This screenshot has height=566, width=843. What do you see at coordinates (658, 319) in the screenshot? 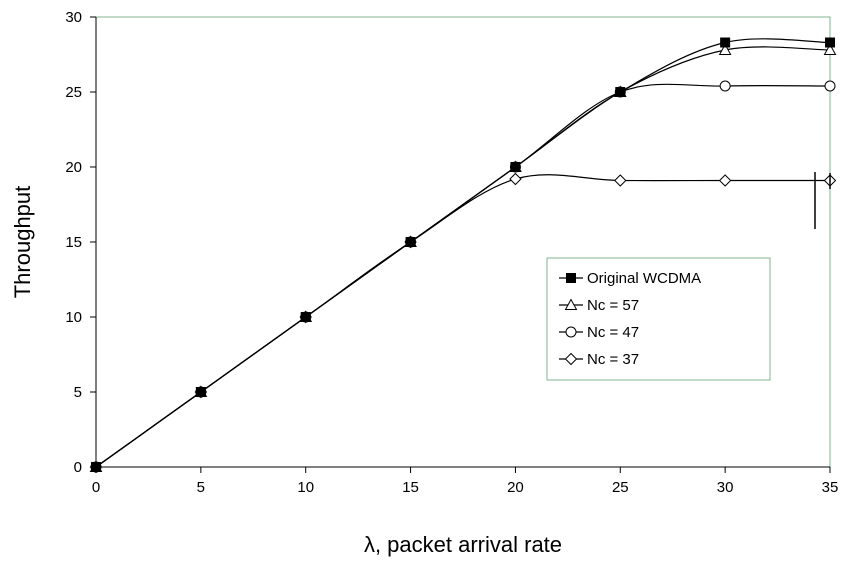
I see `legend: Original WCDMA Nc = 57 Nc = 47 Nc = 37` at bounding box center [658, 319].